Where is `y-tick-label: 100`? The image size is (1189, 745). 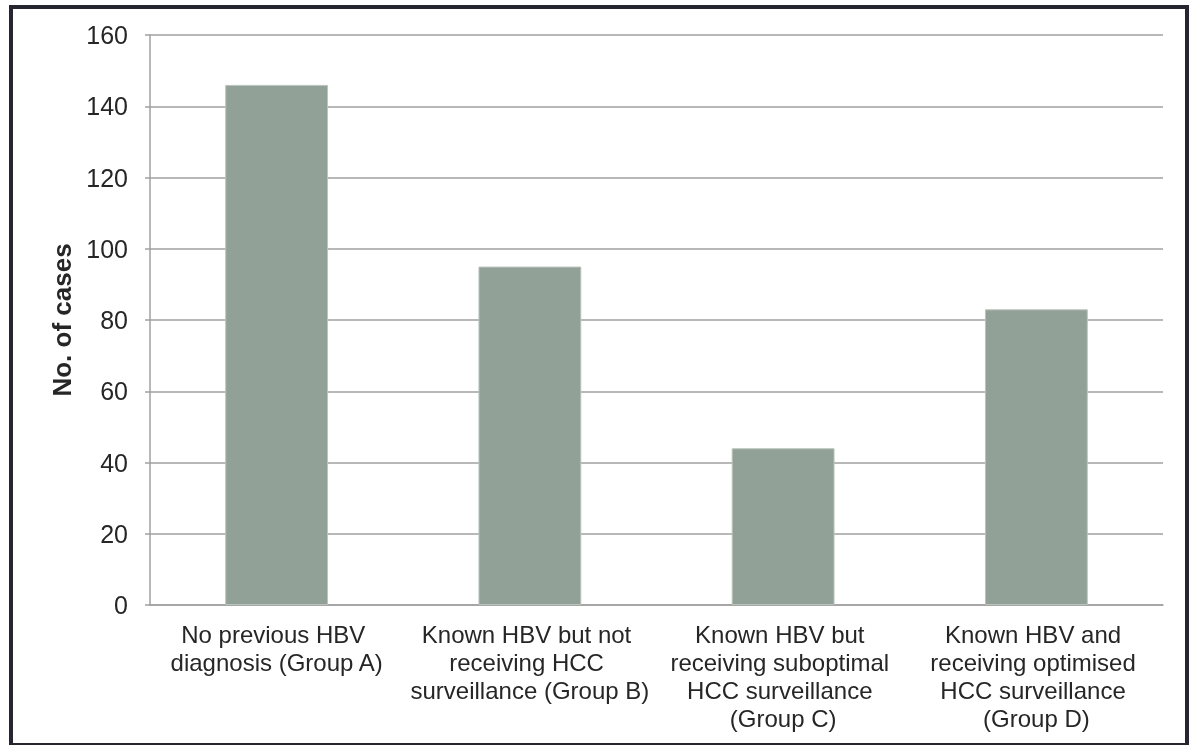
y-tick-label: 100 is located at coordinates (107, 248).